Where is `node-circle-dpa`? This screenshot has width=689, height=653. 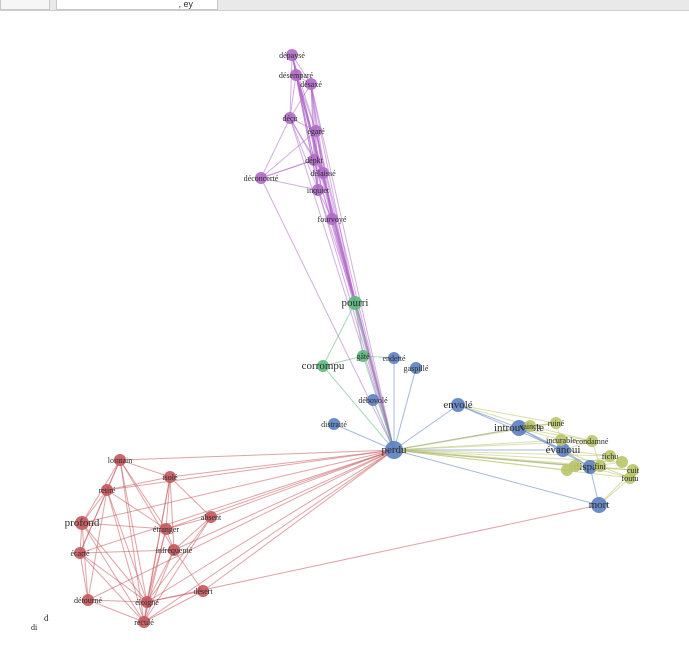
node-circle-dpa is located at coordinates (590, 467).